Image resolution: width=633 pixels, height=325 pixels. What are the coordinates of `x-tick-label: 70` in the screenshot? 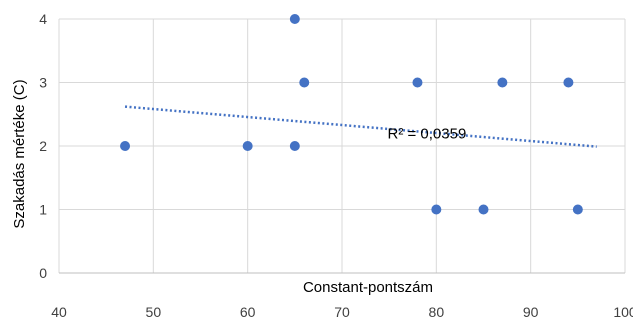 It's located at (342, 312).